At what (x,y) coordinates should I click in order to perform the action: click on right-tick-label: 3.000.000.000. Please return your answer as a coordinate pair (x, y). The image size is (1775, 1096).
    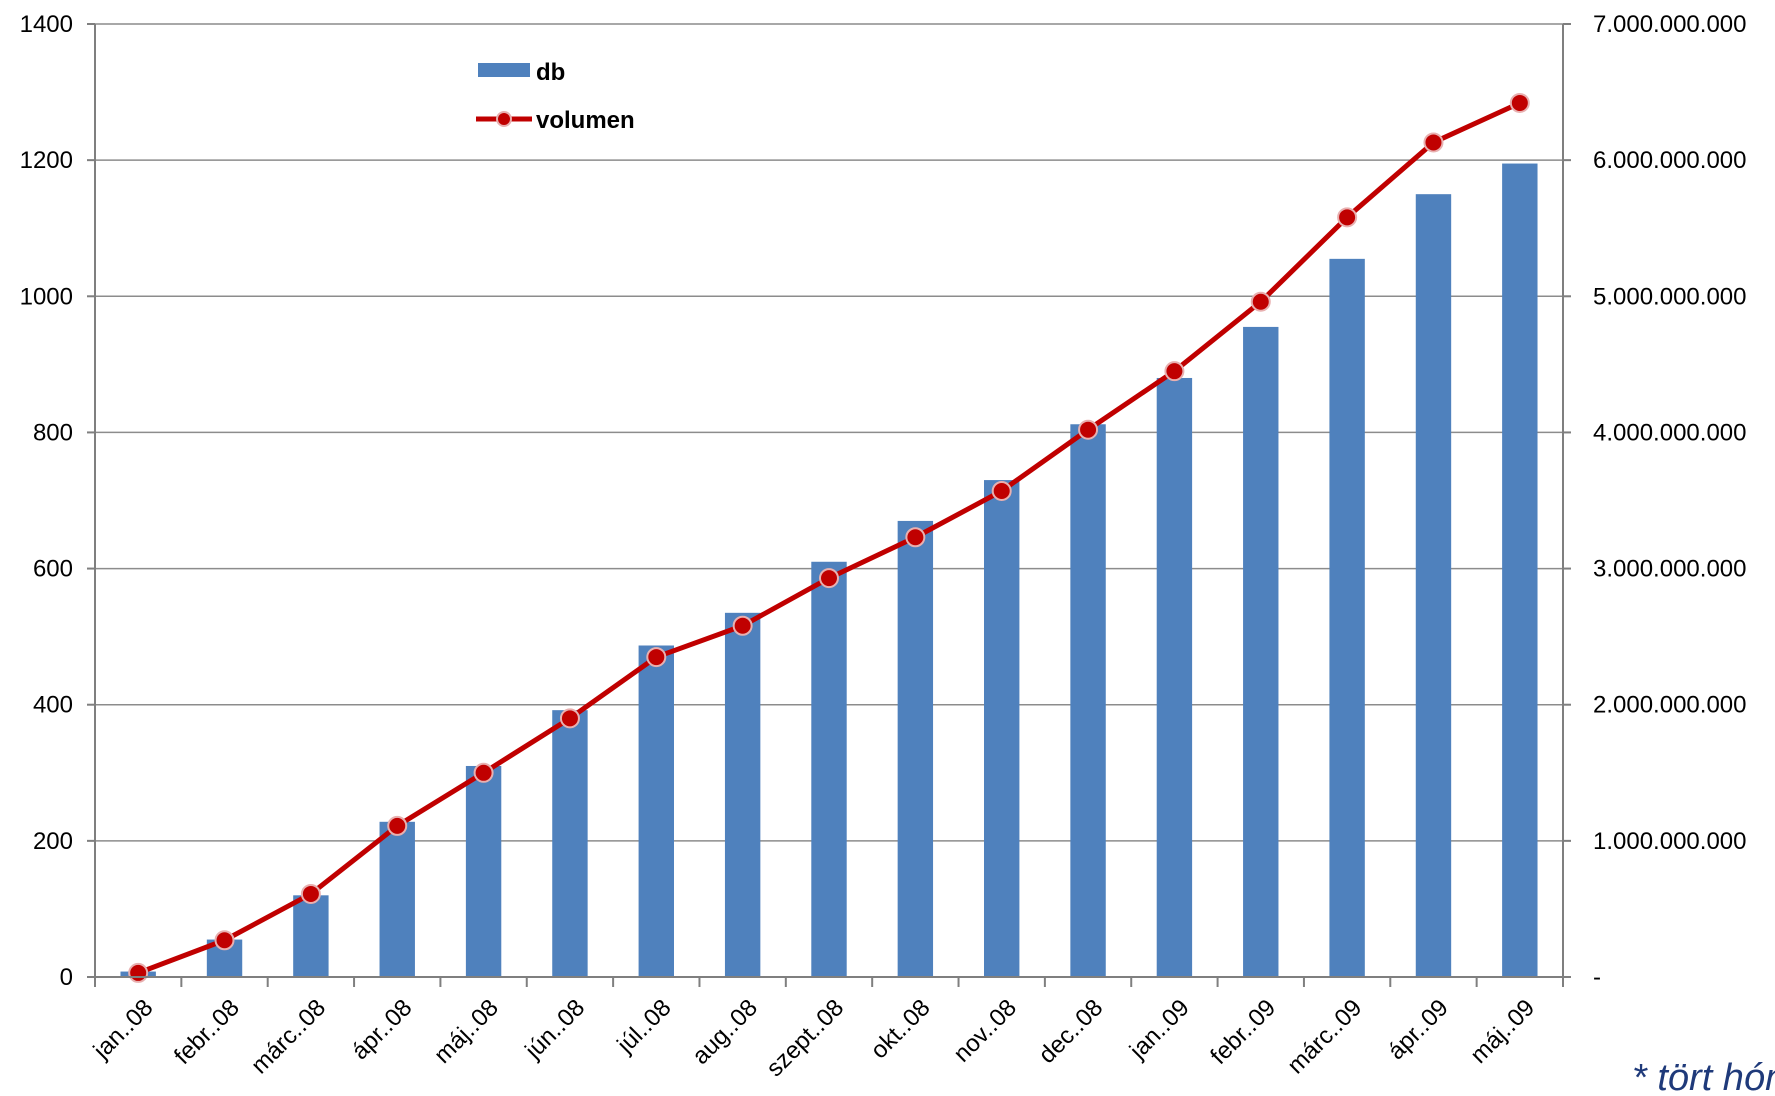
    Looking at the image, I should click on (1669, 569).